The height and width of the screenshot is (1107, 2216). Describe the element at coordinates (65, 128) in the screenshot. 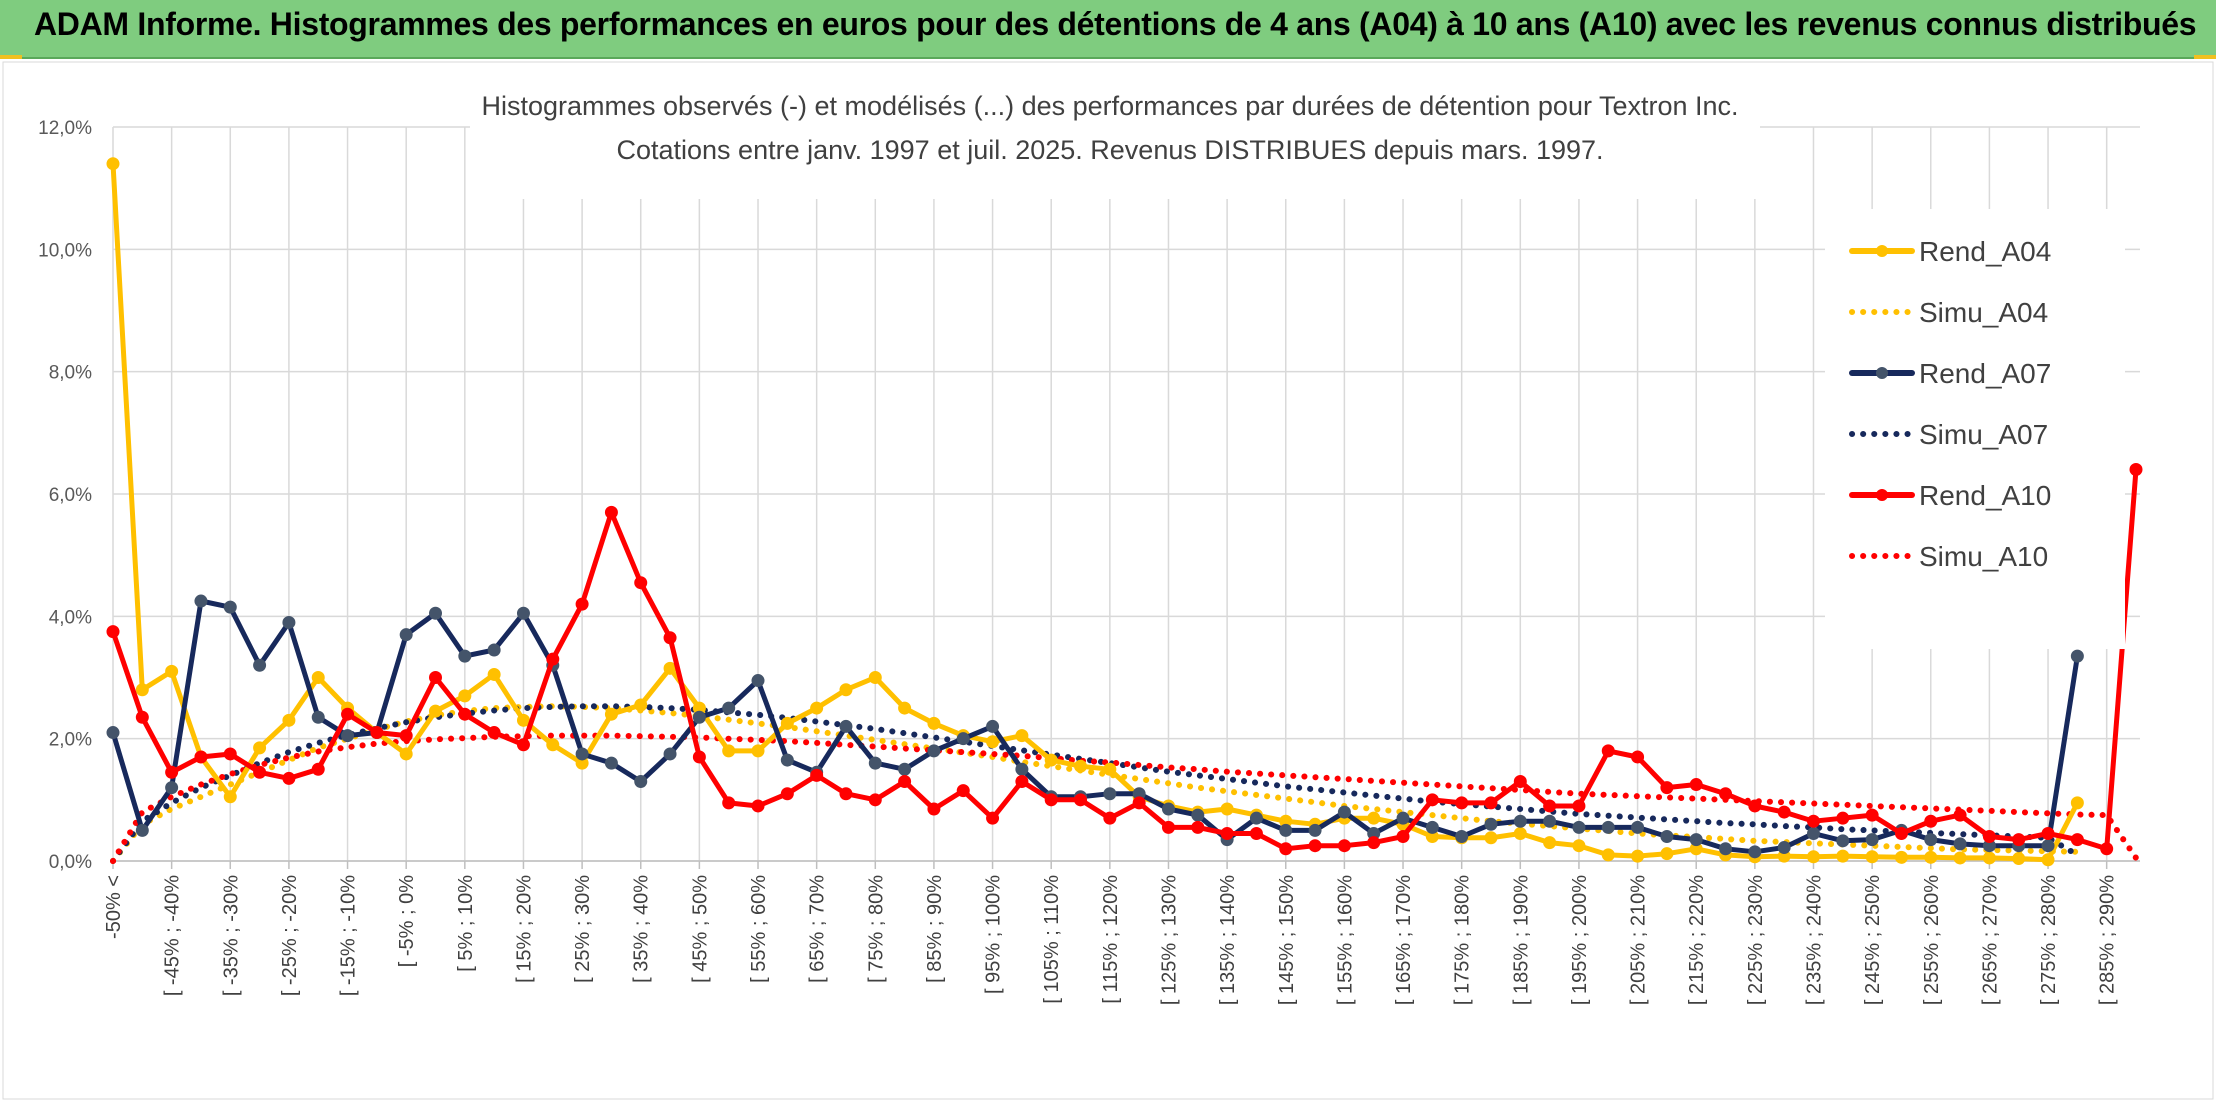

I see `y-tick-label: 12,0%` at that location.